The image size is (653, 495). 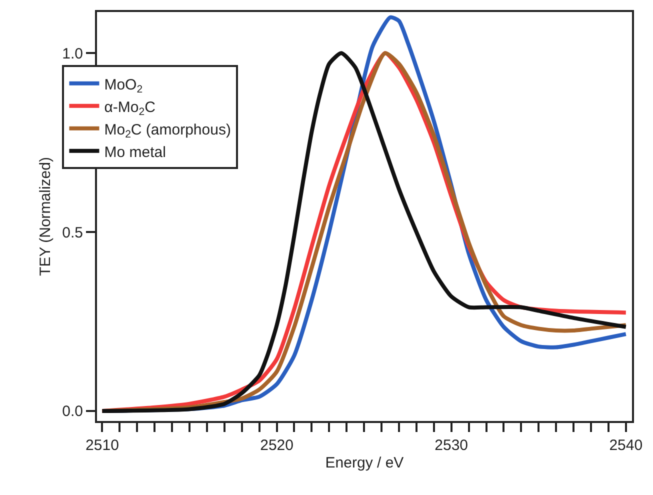 I want to click on x-tick-label: 2510, so click(x=102, y=445).